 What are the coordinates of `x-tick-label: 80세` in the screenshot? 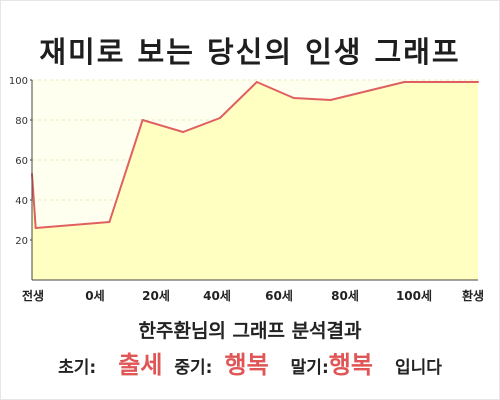 It's located at (345, 295).